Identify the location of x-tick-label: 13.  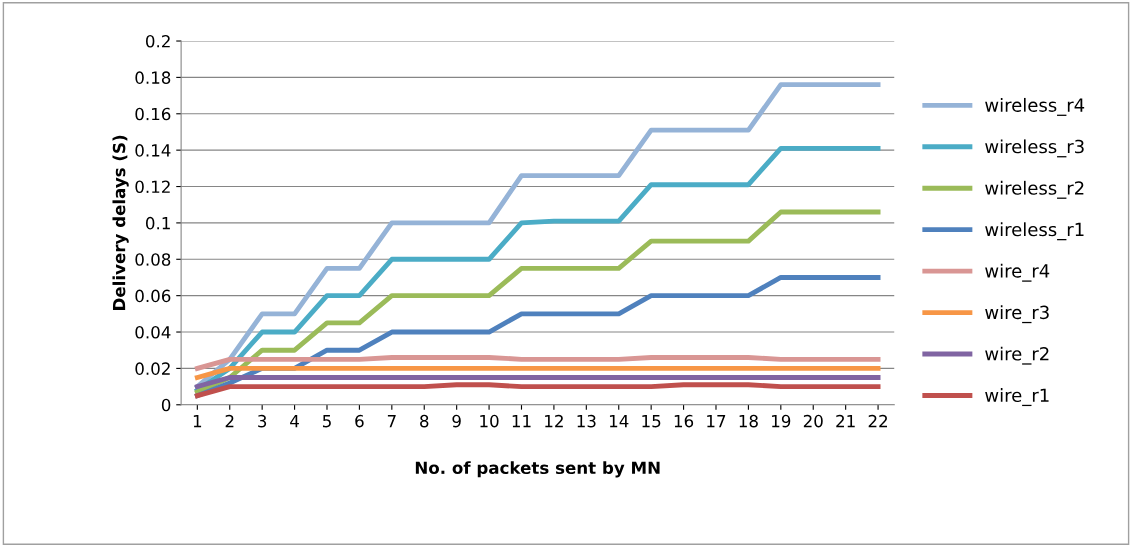
(586, 421).